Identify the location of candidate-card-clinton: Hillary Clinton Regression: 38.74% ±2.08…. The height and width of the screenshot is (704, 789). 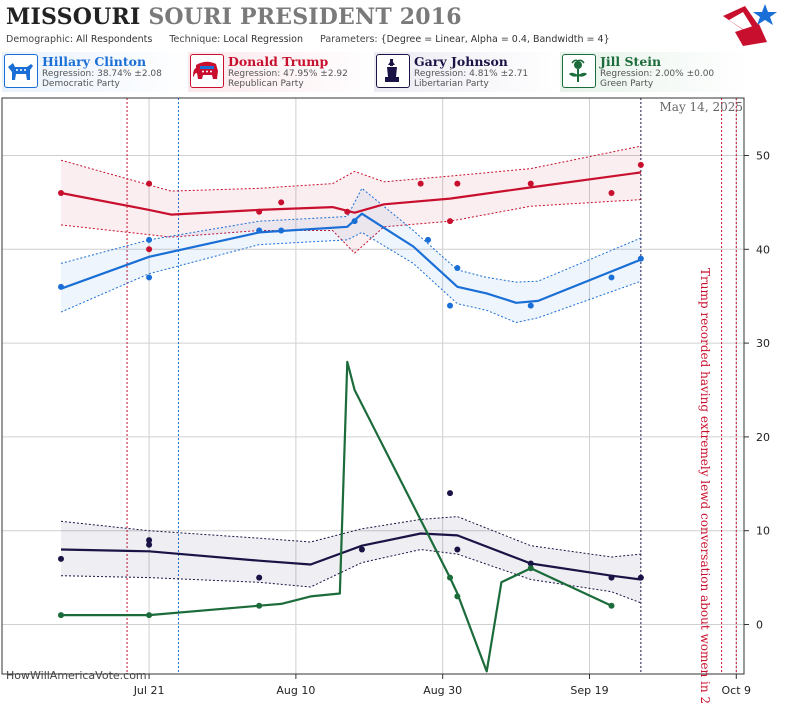
(96, 72).